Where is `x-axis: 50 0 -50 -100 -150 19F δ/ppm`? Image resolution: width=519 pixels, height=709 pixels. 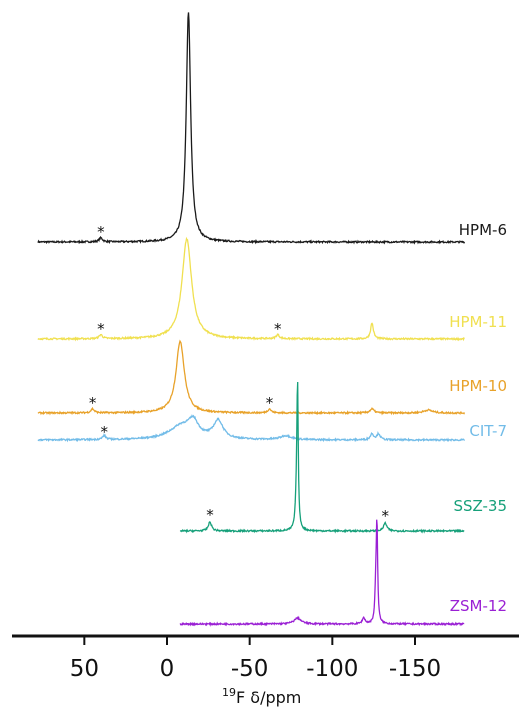 x-axis: 50 0 -50 -100 -150 19F δ/ppm is located at coordinates (265, 670).